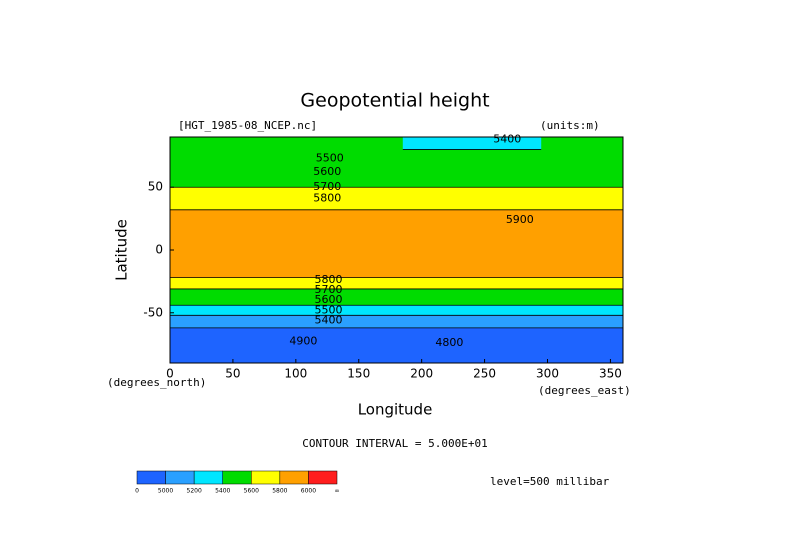 The width and height of the screenshot is (789, 558). What do you see at coordinates (570, 125) in the screenshot?
I see `units-label: (units:m)` at bounding box center [570, 125].